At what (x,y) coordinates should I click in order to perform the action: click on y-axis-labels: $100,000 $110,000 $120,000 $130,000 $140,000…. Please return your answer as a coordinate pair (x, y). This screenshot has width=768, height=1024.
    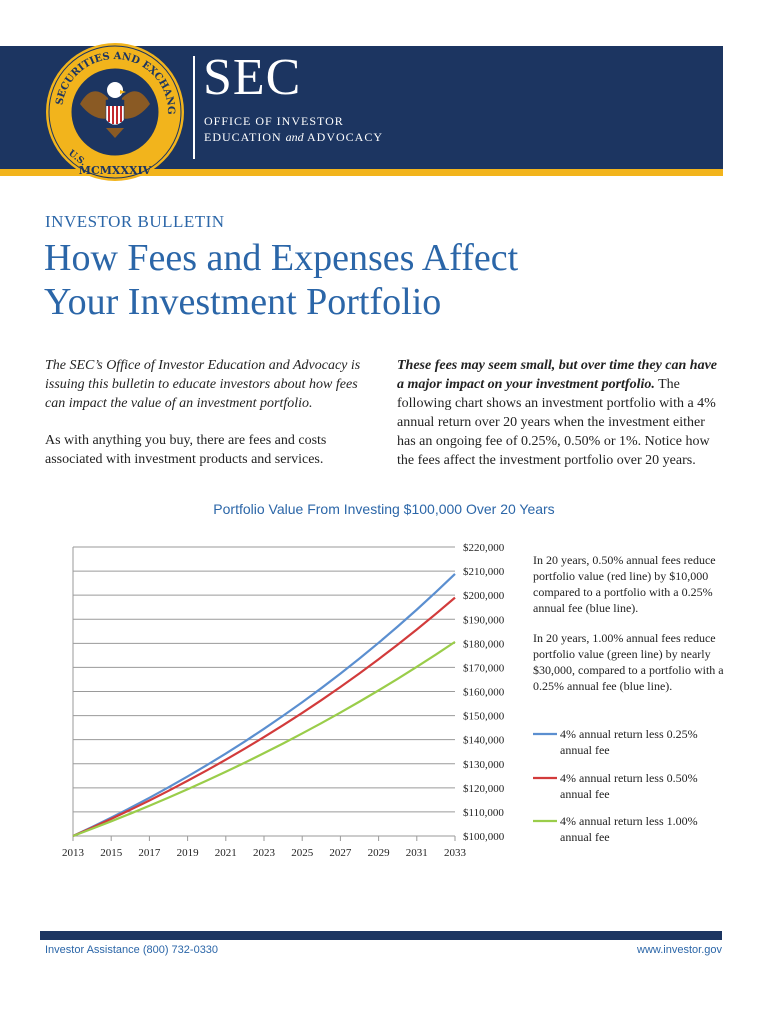
    Looking at the image, I should click on (484, 692).